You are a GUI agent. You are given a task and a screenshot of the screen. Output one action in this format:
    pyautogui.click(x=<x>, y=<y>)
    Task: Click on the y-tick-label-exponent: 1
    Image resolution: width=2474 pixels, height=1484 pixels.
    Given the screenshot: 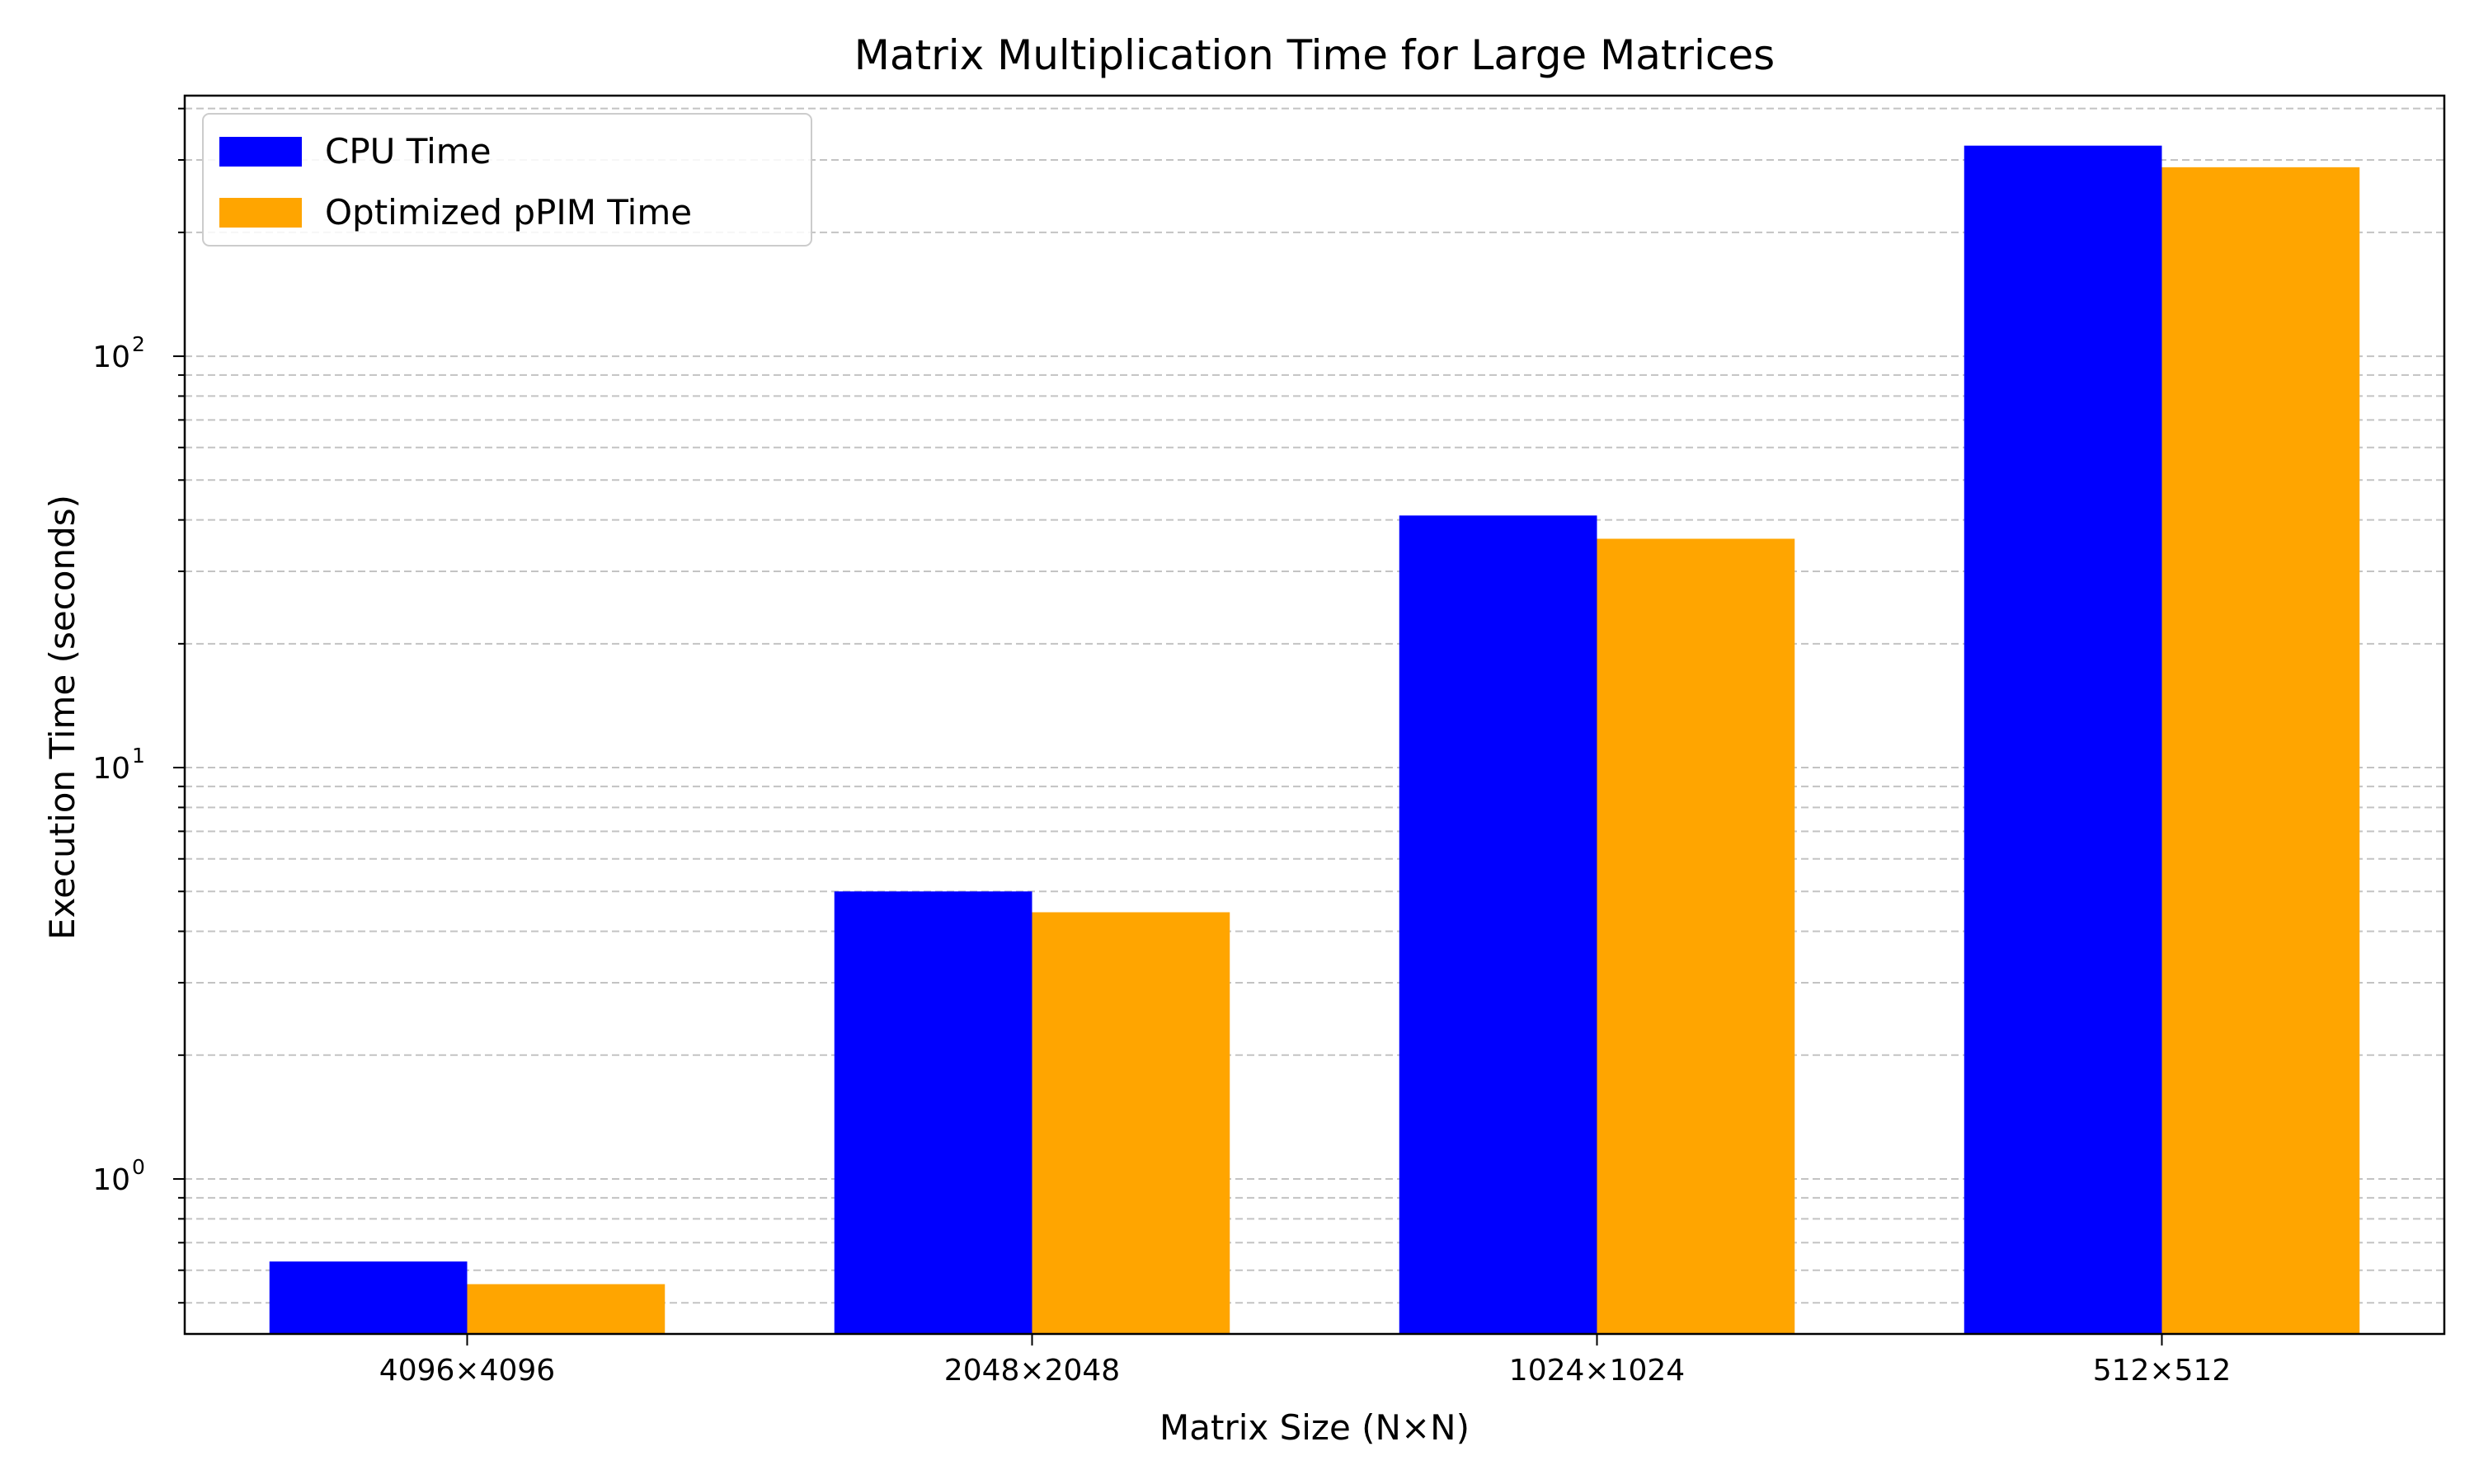 What is the action you would take?
    pyautogui.click(x=138, y=756)
    